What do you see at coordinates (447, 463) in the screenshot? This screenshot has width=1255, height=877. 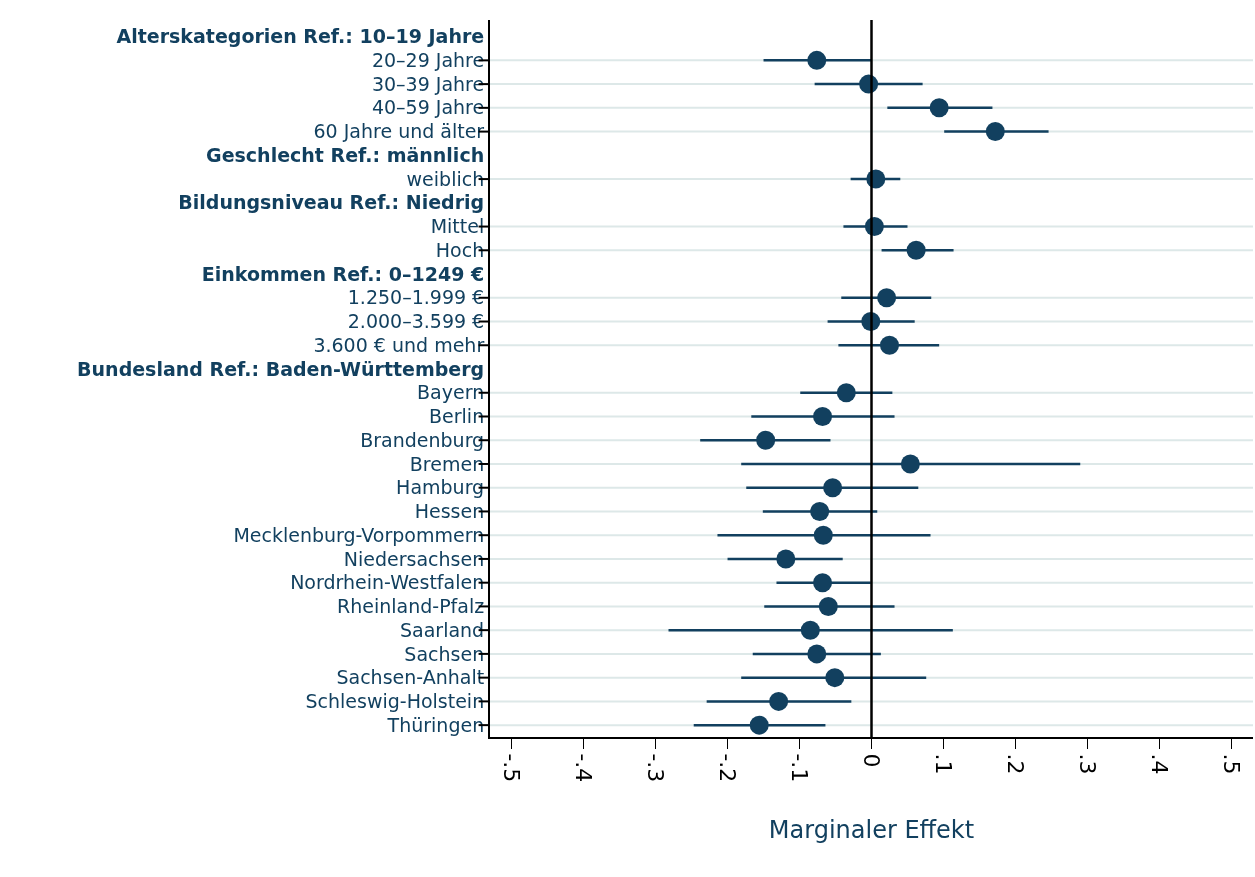 I see `y-tick-label: Bremen` at bounding box center [447, 463].